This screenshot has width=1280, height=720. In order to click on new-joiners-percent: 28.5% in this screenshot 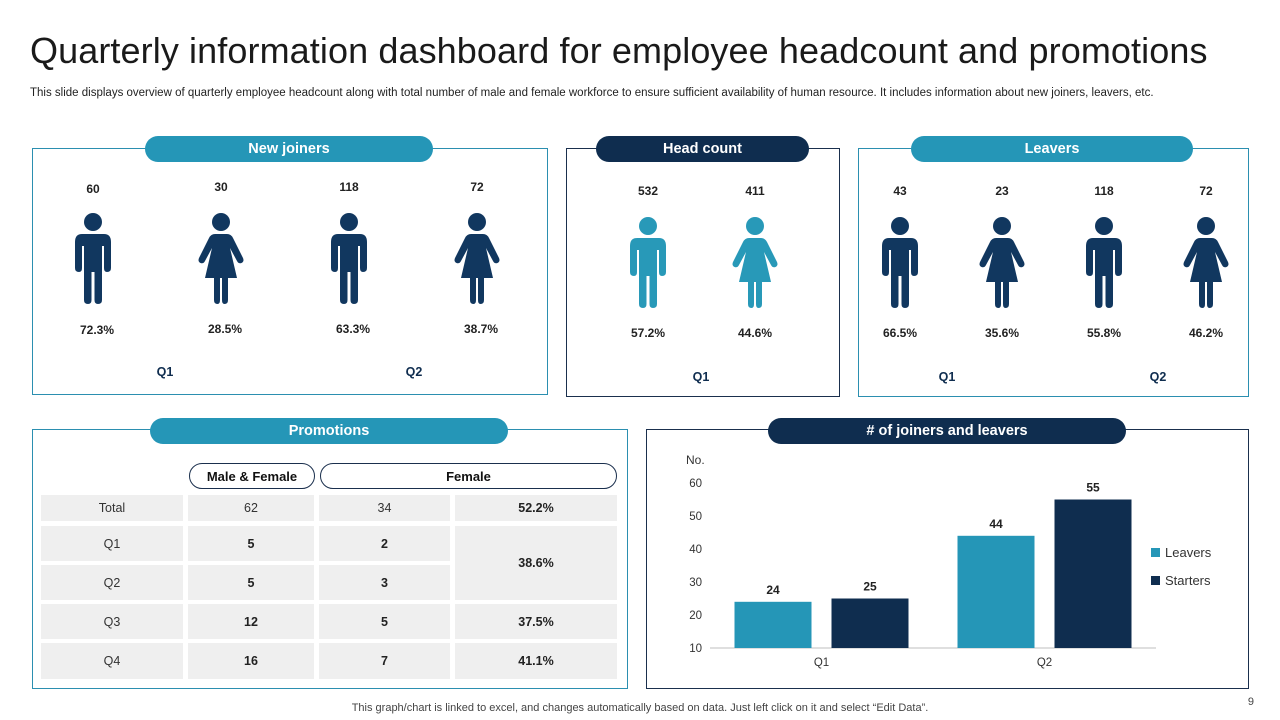, I will do `click(225, 329)`.